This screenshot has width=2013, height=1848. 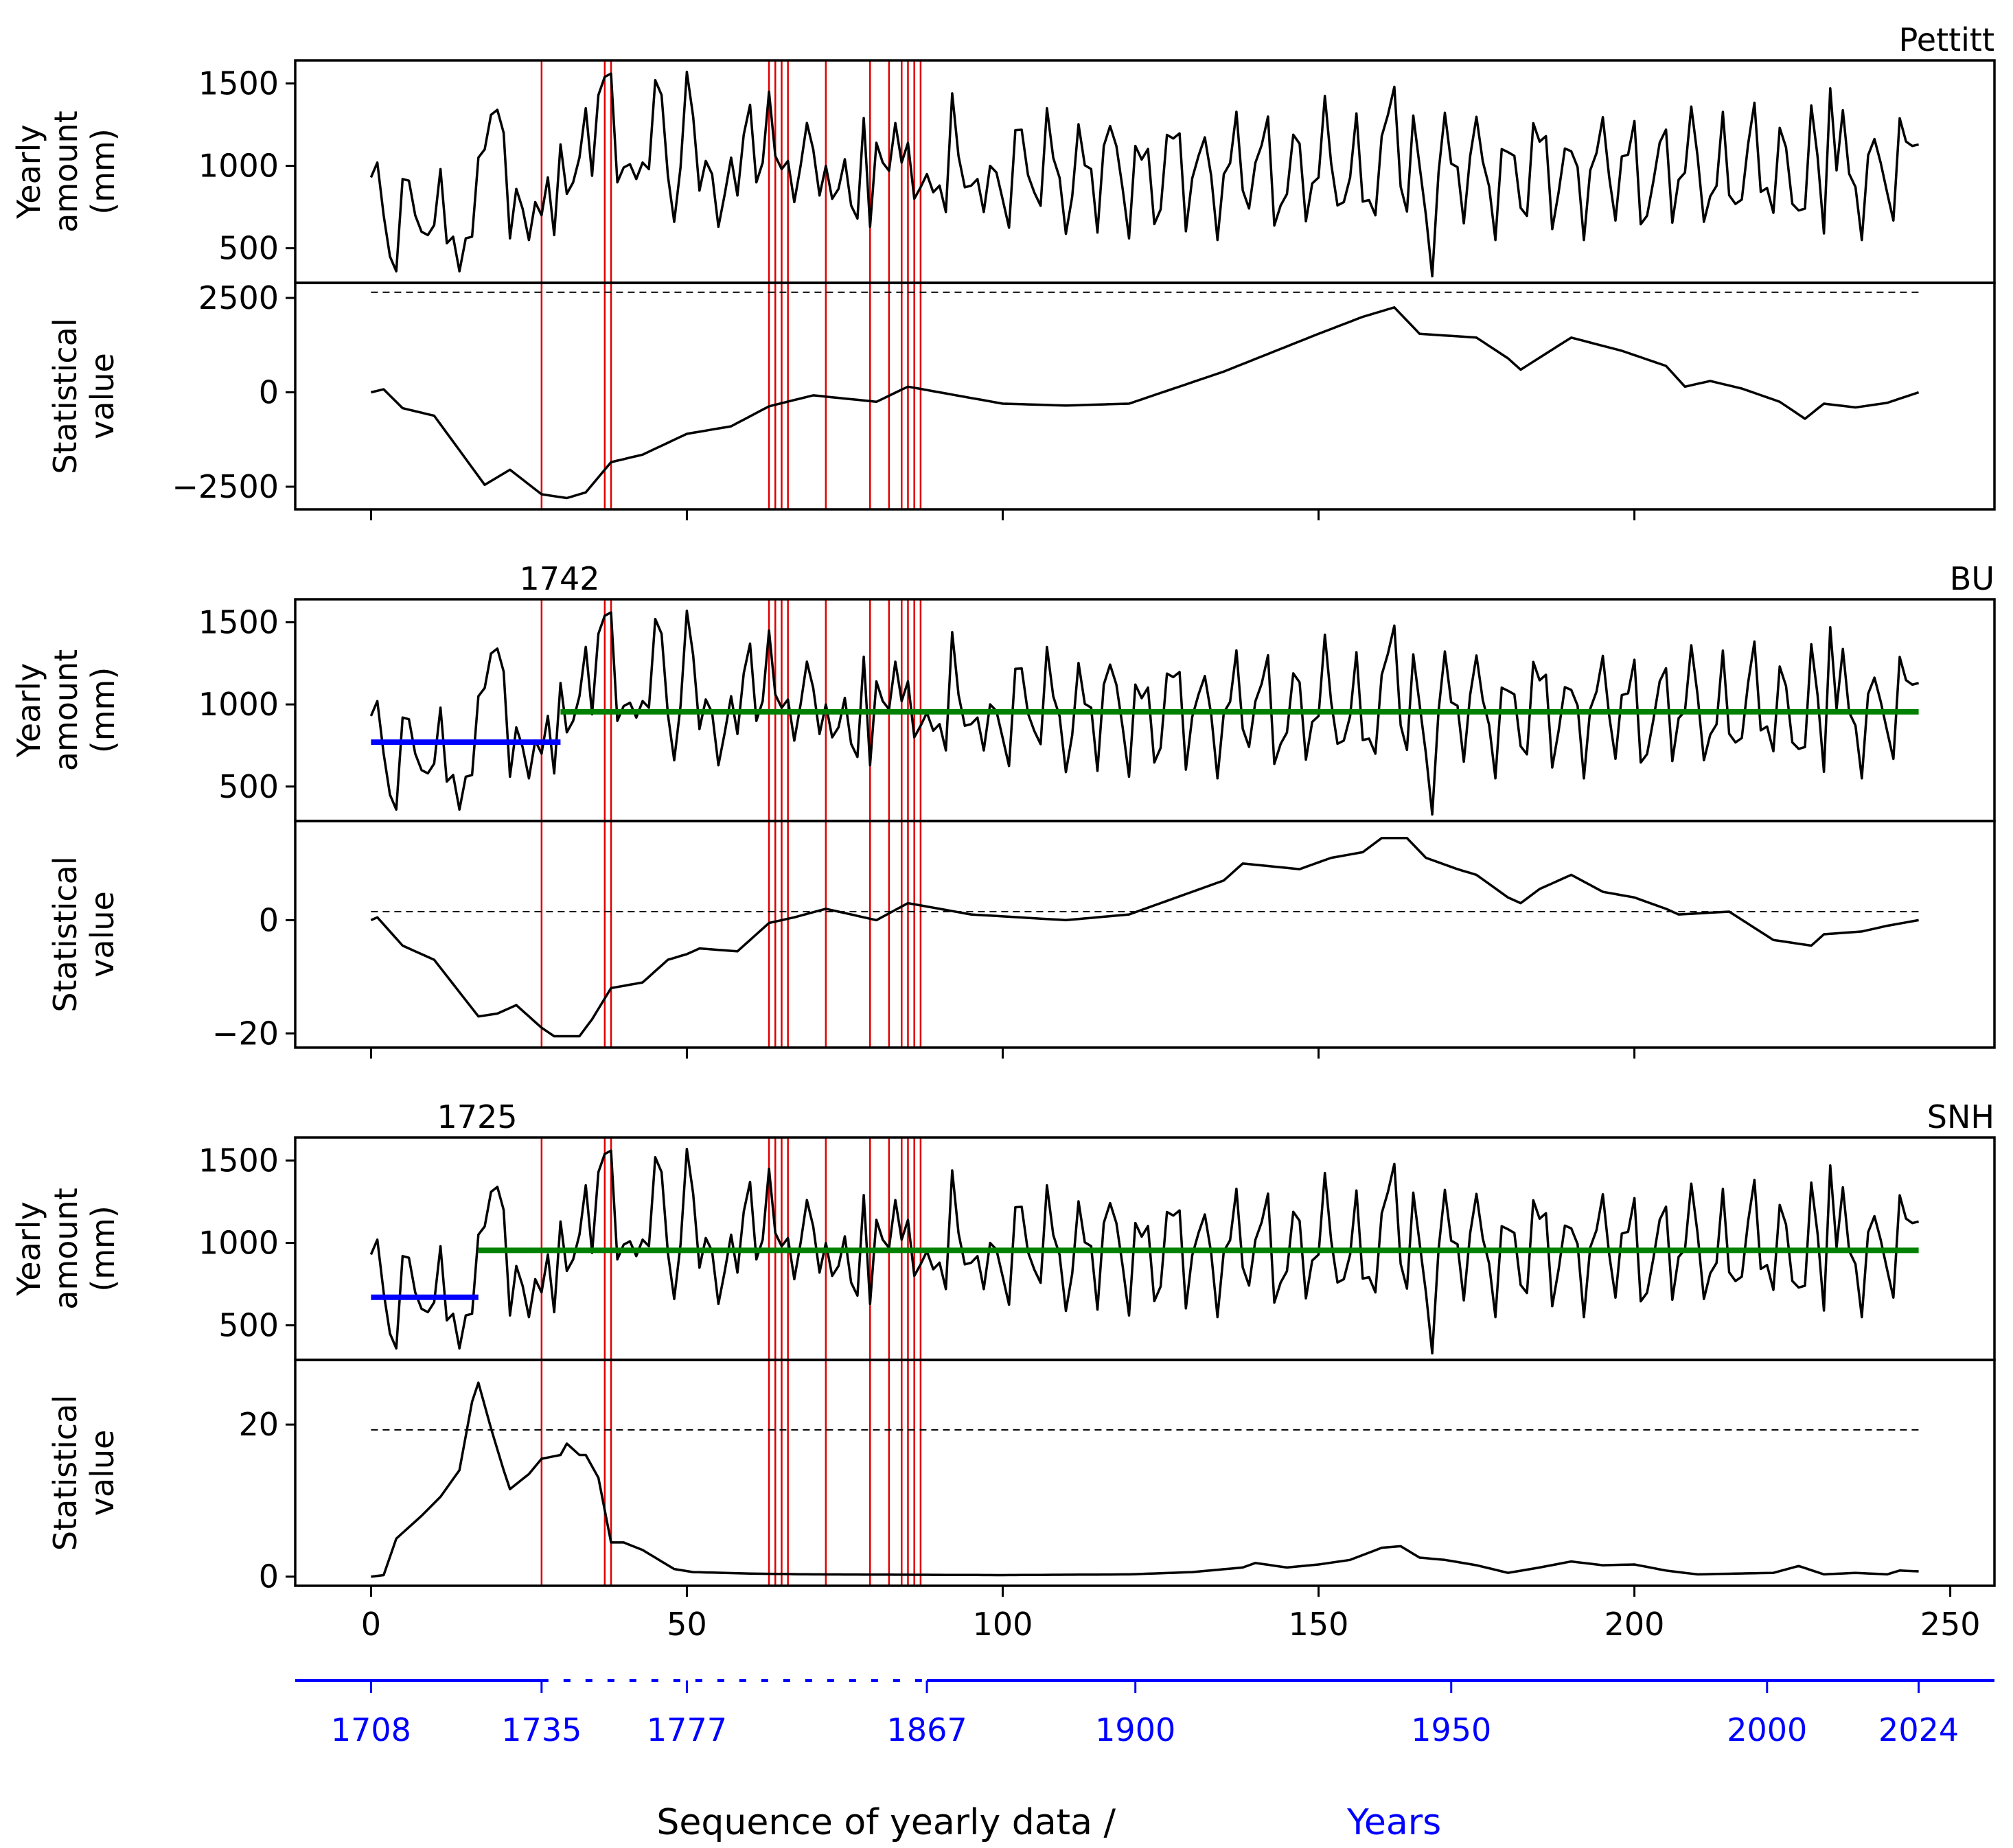 I want to click on precip-axes-frame, so click(x=1145, y=171).